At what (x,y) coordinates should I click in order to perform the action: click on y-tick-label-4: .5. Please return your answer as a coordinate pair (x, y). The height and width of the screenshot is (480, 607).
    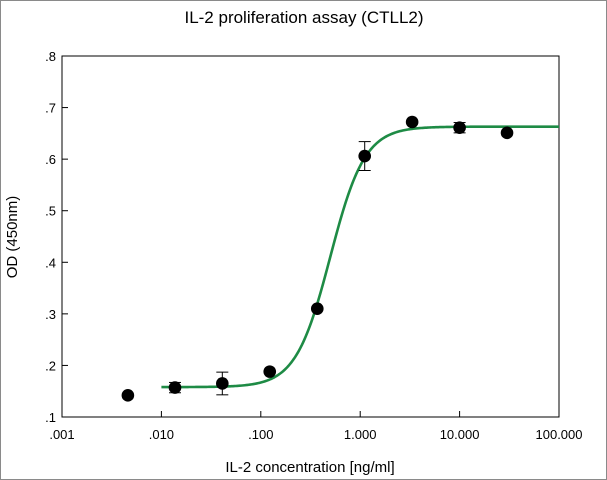
    Looking at the image, I should click on (50, 211).